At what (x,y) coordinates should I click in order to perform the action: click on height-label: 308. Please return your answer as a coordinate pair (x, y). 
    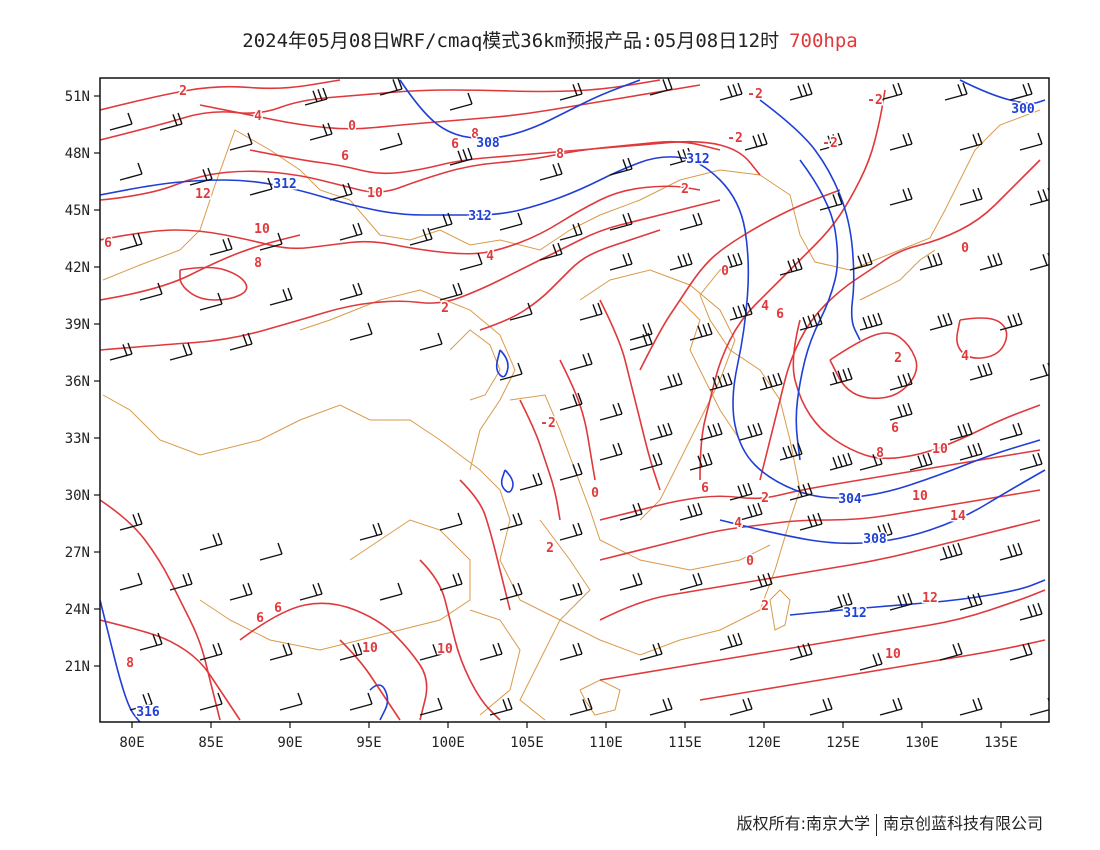
    Looking at the image, I should click on (875, 539).